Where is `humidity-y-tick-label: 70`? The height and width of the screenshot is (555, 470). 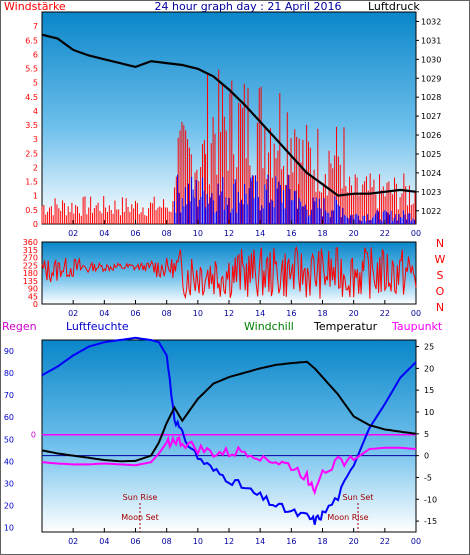 humidity-y-tick-label: 70 is located at coordinates (9, 395).